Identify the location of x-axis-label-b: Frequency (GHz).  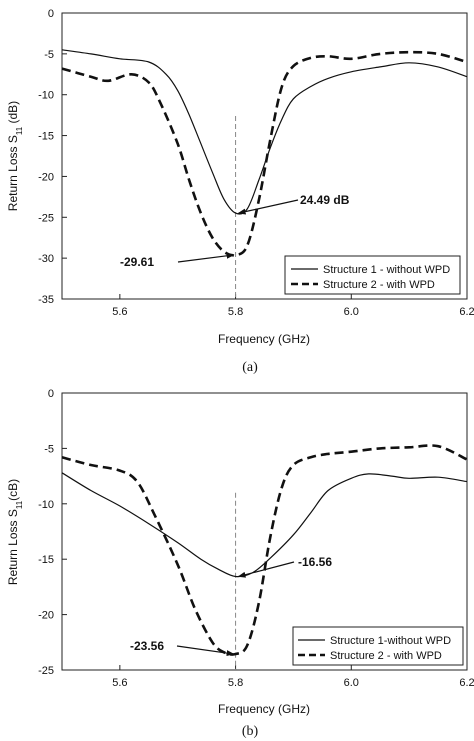
(264, 709).